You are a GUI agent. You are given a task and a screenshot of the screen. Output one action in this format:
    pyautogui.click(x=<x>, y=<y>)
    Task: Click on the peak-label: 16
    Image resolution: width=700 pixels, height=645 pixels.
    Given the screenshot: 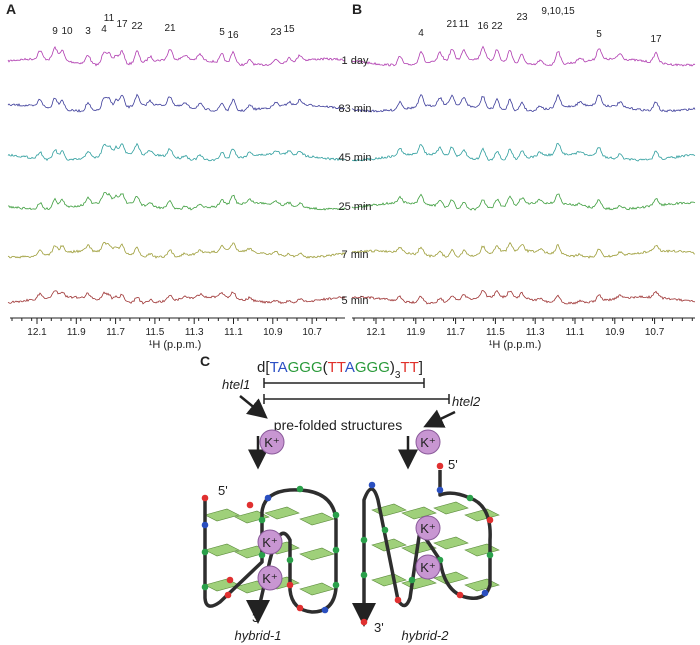 What is the action you would take?
    pyautogui.click(x=233, y=35)
    